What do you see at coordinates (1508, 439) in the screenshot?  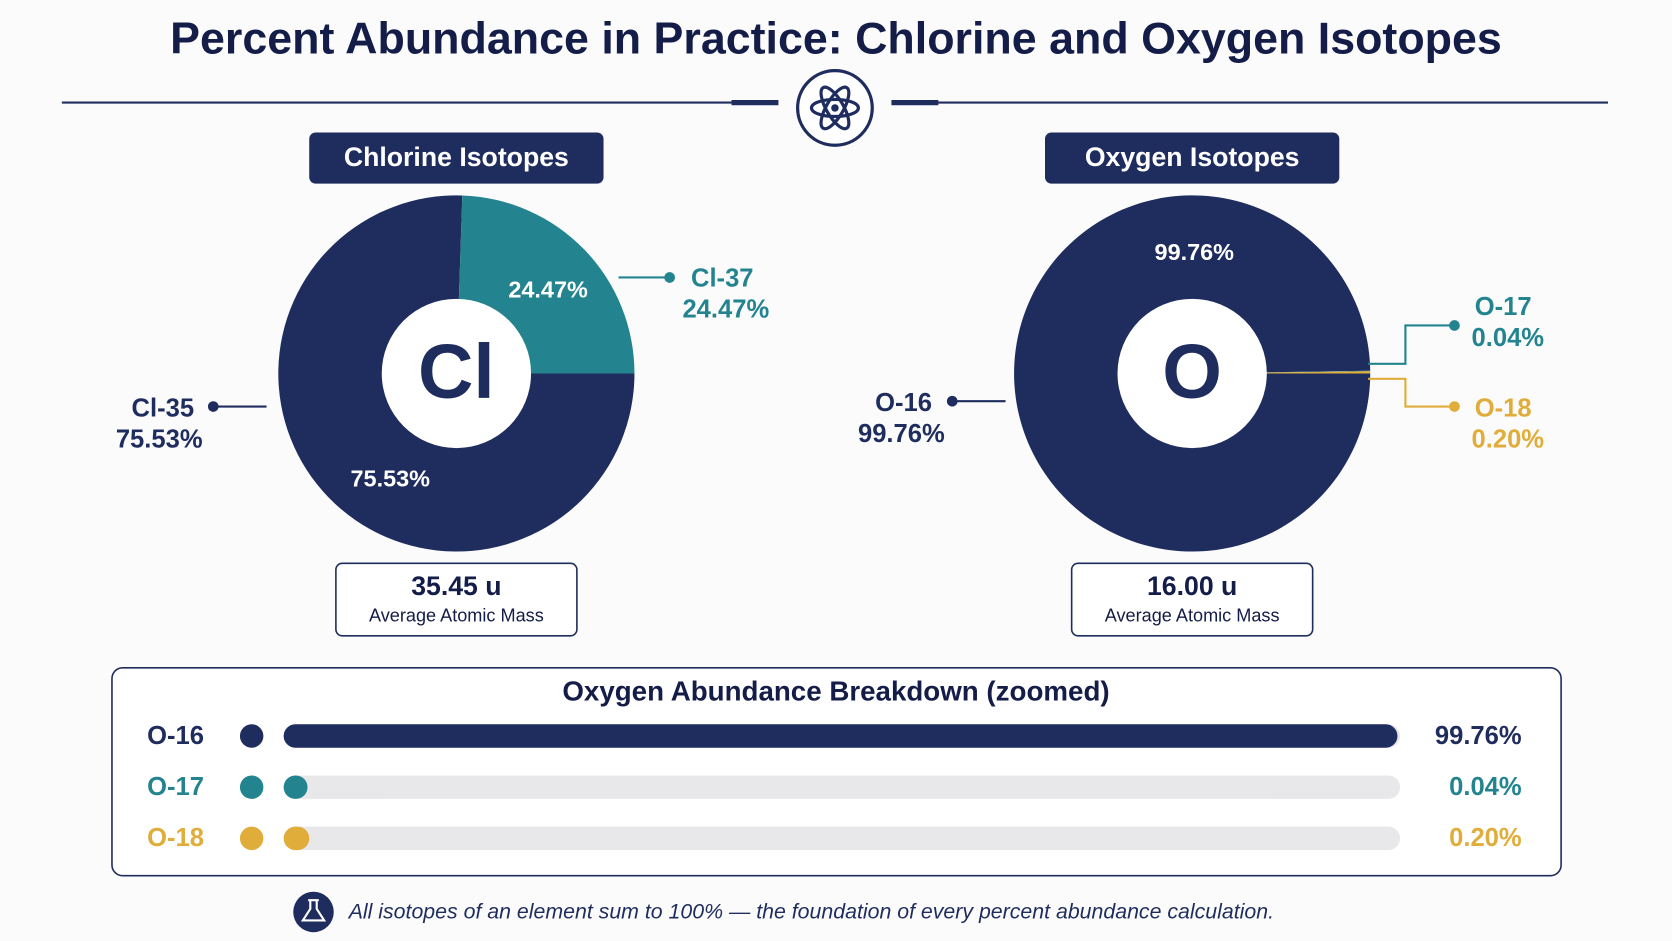 I see `legend-value: 0.20%` at bounding box center [1508, 439].